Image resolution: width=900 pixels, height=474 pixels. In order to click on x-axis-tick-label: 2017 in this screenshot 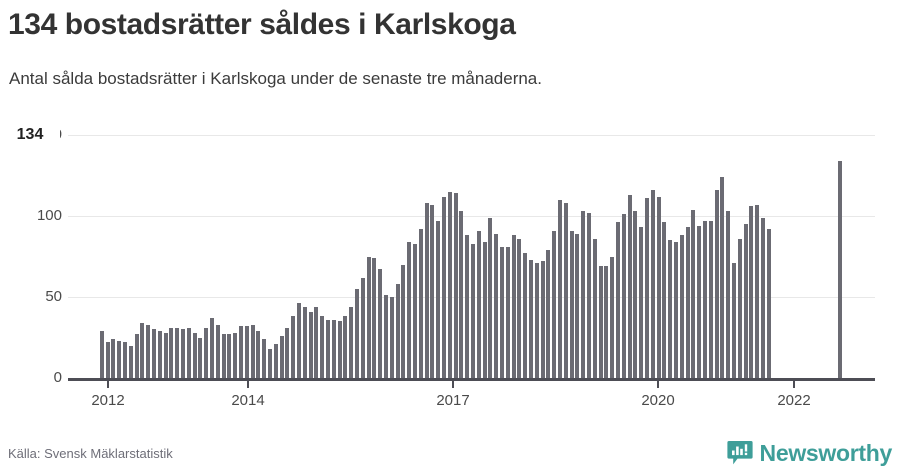, I will do `click(453, 400)`.